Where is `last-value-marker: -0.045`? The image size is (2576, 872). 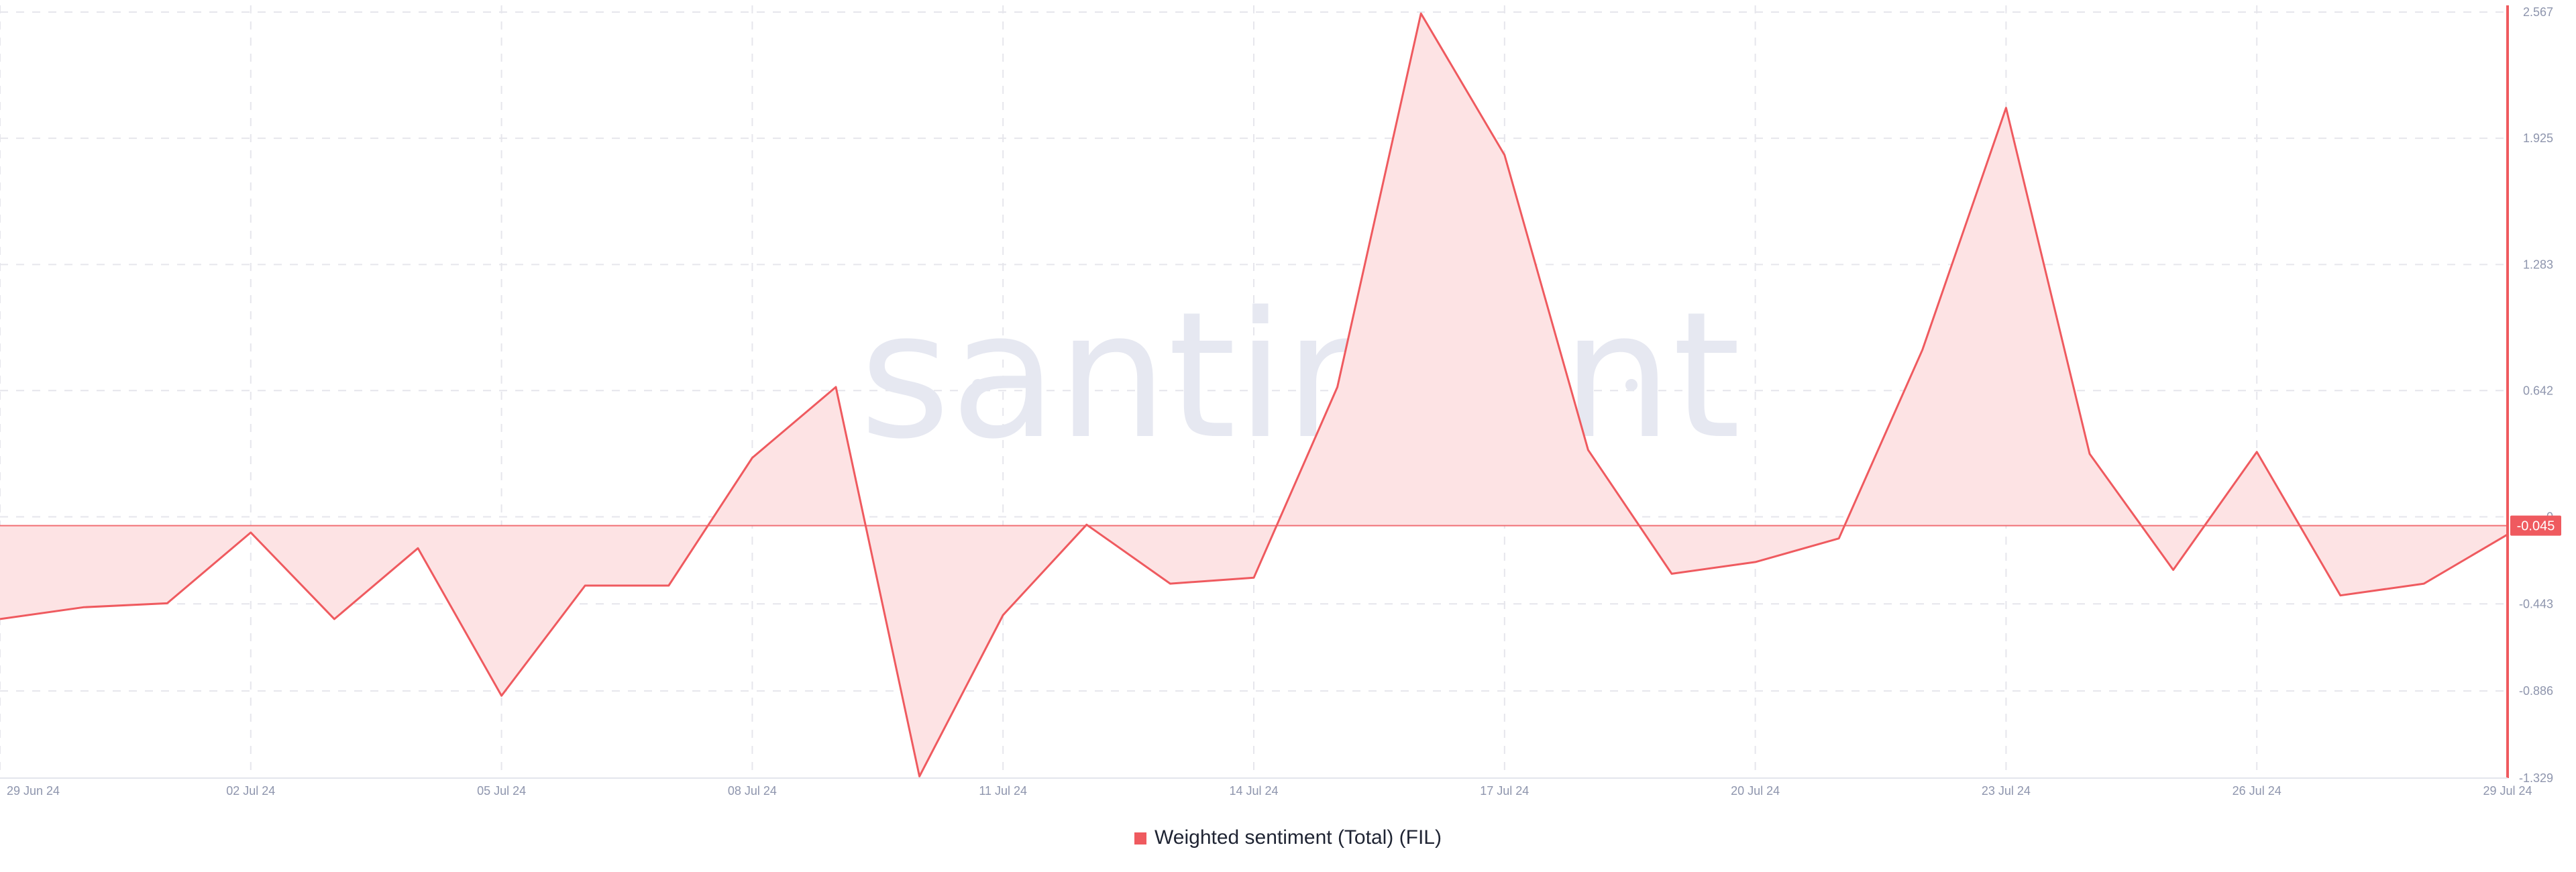 last-value-marker: -0.045 is located at coordinates (2535, 525).